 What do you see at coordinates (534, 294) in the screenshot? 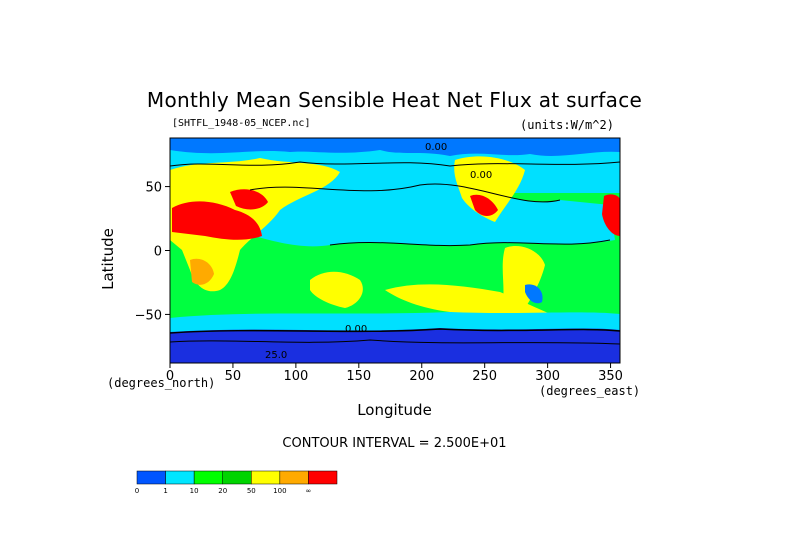
I see `south-america-blue` at bounding box center [534, 294].